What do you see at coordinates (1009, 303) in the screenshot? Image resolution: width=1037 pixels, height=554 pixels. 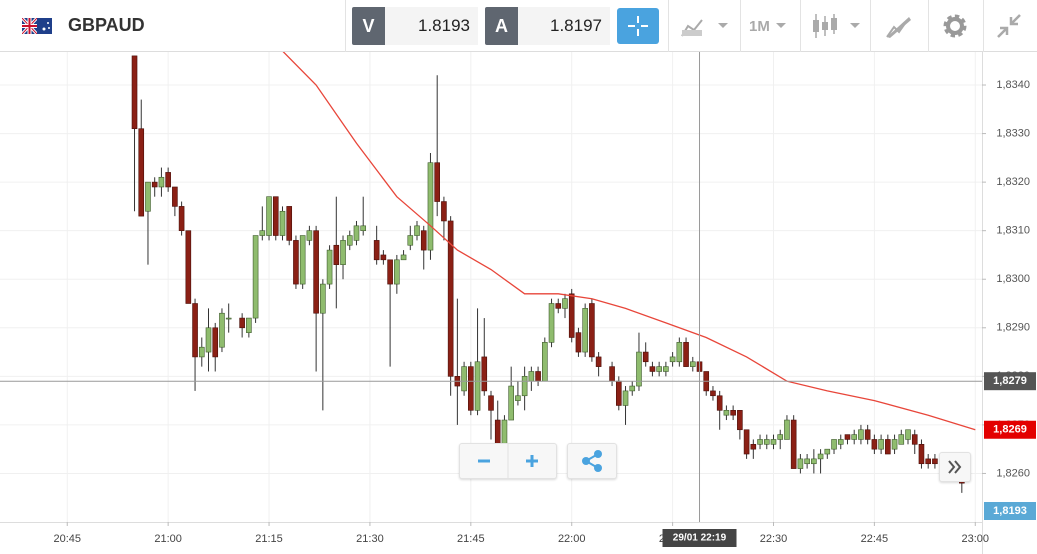 I see `price-axis` at bounding box center [1009, 303].